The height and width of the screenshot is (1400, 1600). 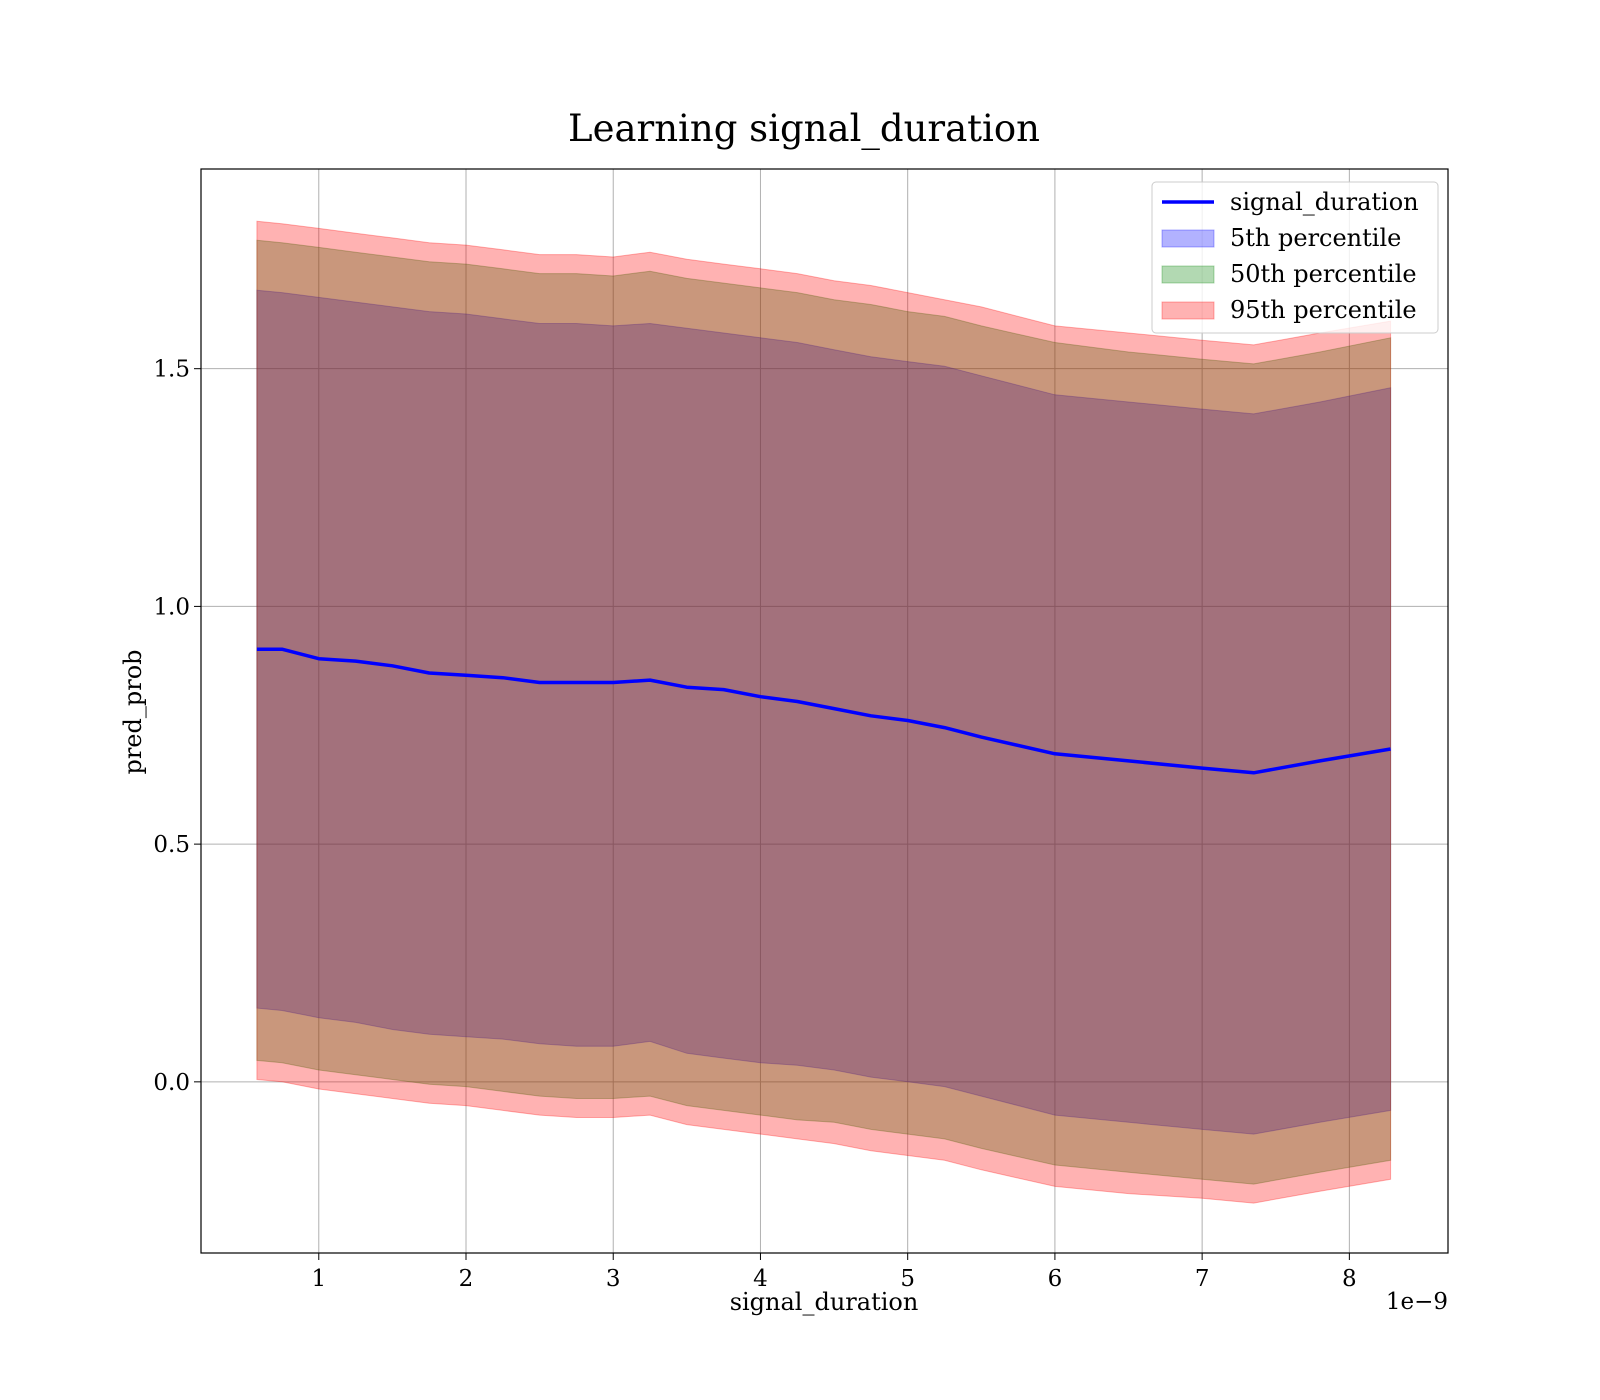 I want to click on legend-label: 50th percentile, so click(x=1323, y=274).